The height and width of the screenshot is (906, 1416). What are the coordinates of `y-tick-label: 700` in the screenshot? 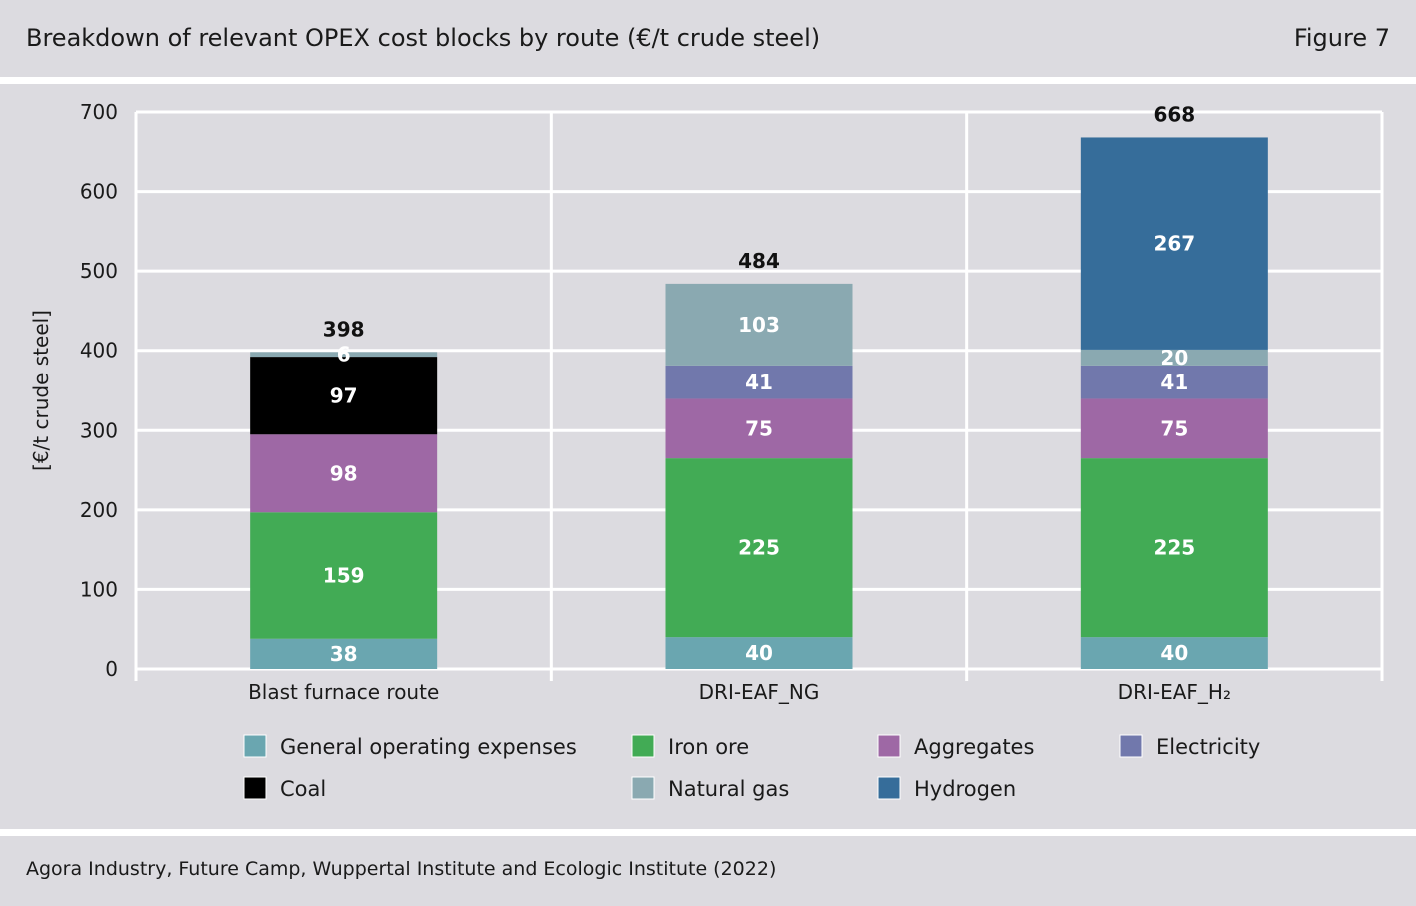 It's located at (99, 112).